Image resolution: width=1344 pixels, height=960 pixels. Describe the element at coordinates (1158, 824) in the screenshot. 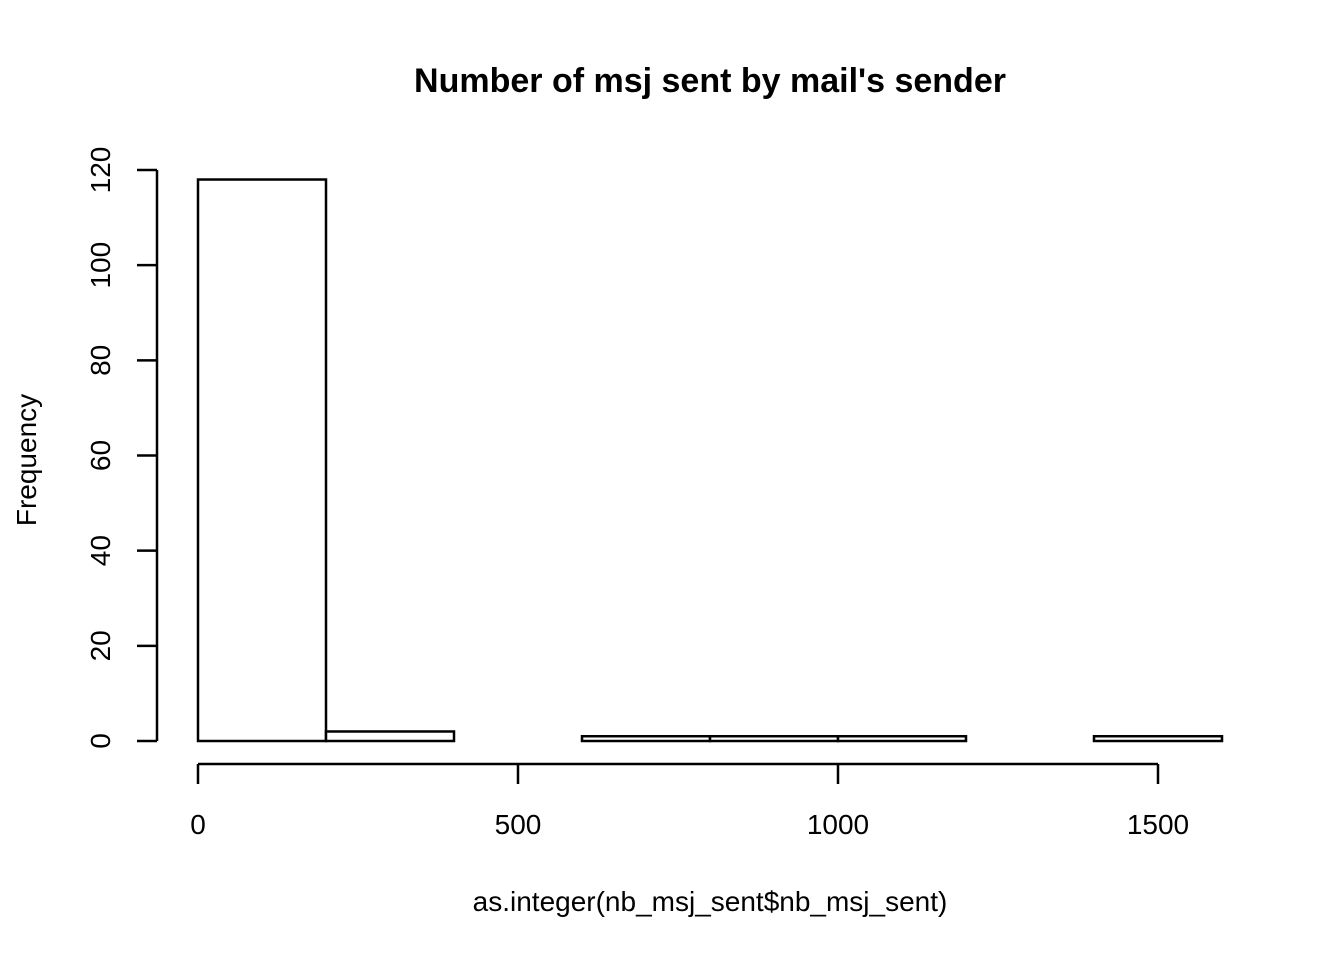

I see `x-tick-label: 1500` at that location.